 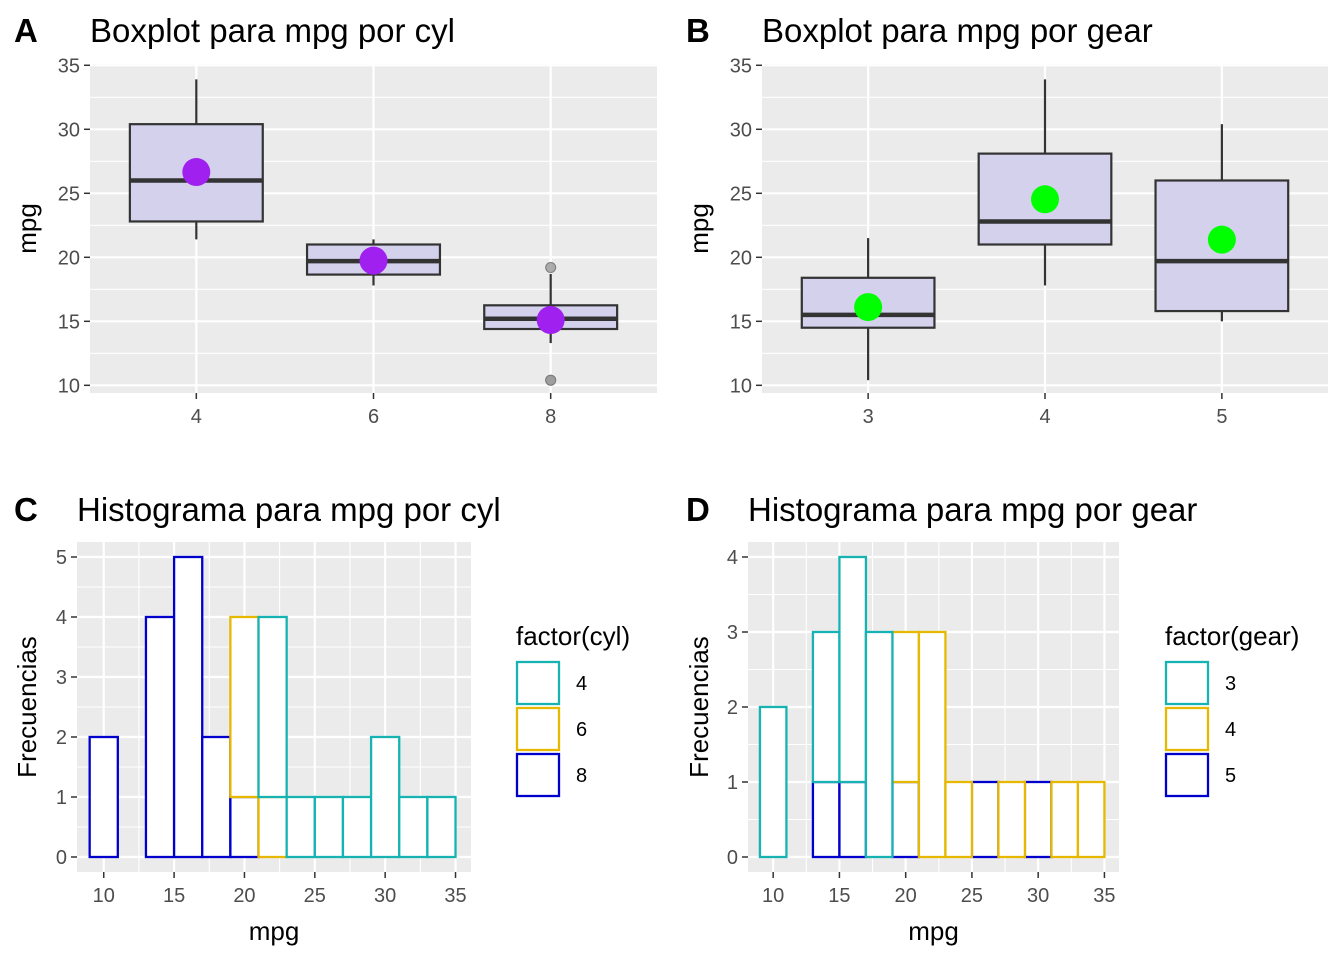 I want to click on y-tick-label: 25, so click(x=741, y=194).